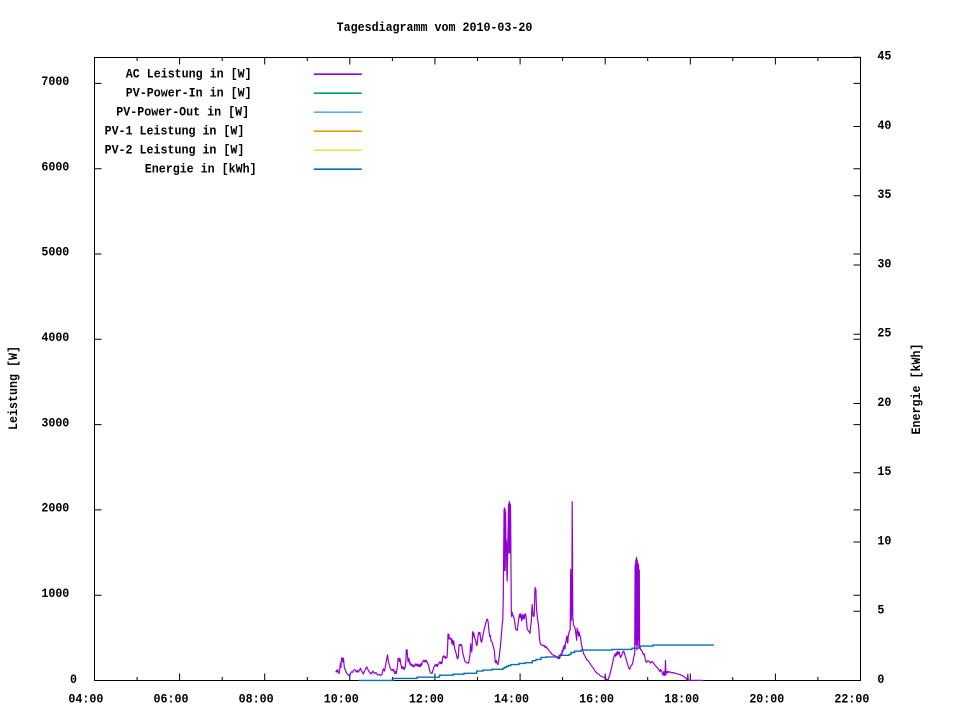  Describe the element at coordinates (175, 131) in the screenshot. I see `svg-text: PV-1 Leistung in [W]` at that location.